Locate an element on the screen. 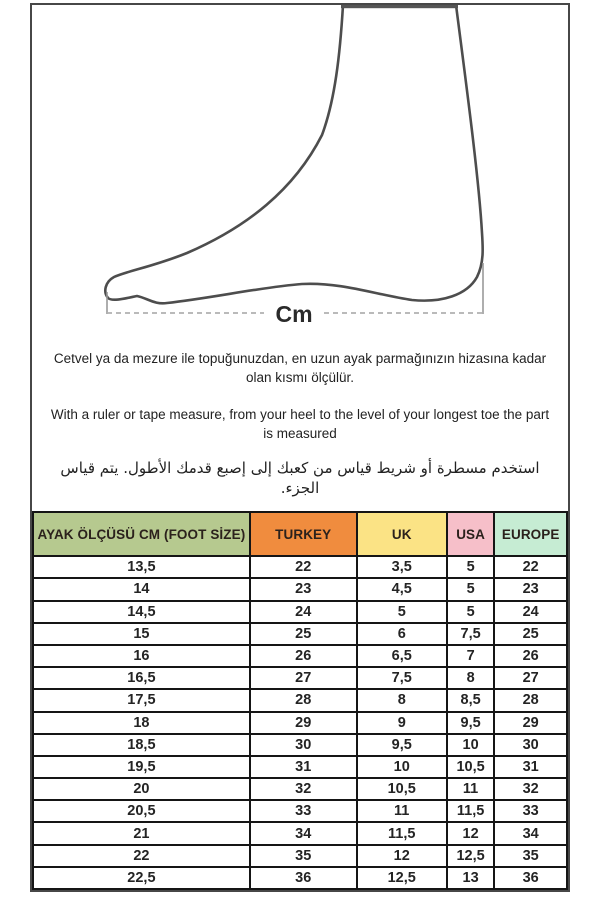  table-cell: 13,5 is located at coordinates (141, 567).